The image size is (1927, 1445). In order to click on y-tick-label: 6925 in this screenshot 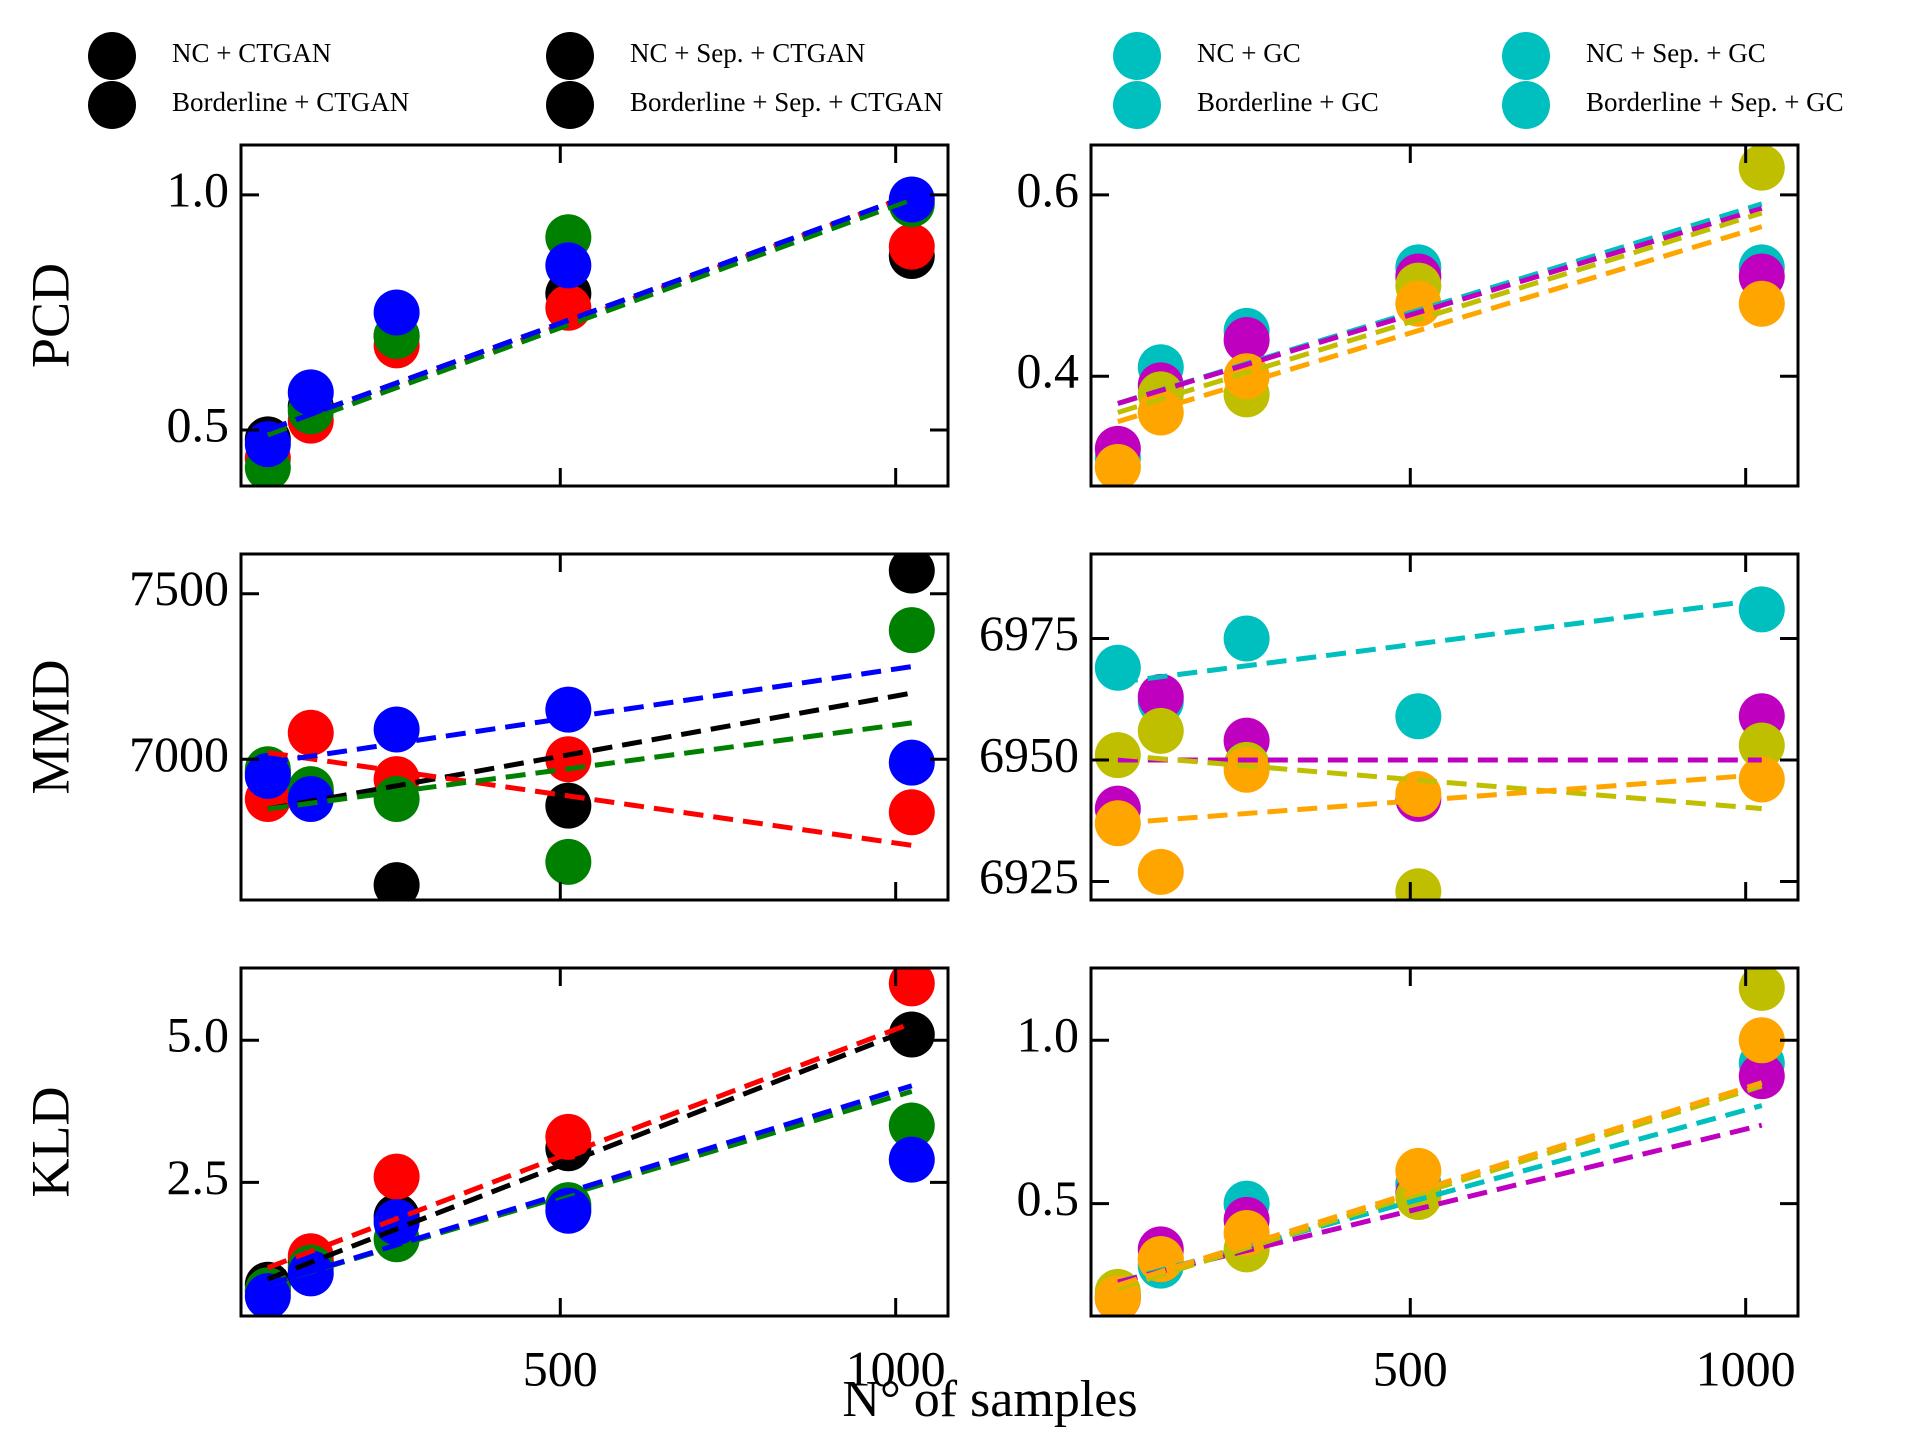, I will do `click(1029, 876)`.